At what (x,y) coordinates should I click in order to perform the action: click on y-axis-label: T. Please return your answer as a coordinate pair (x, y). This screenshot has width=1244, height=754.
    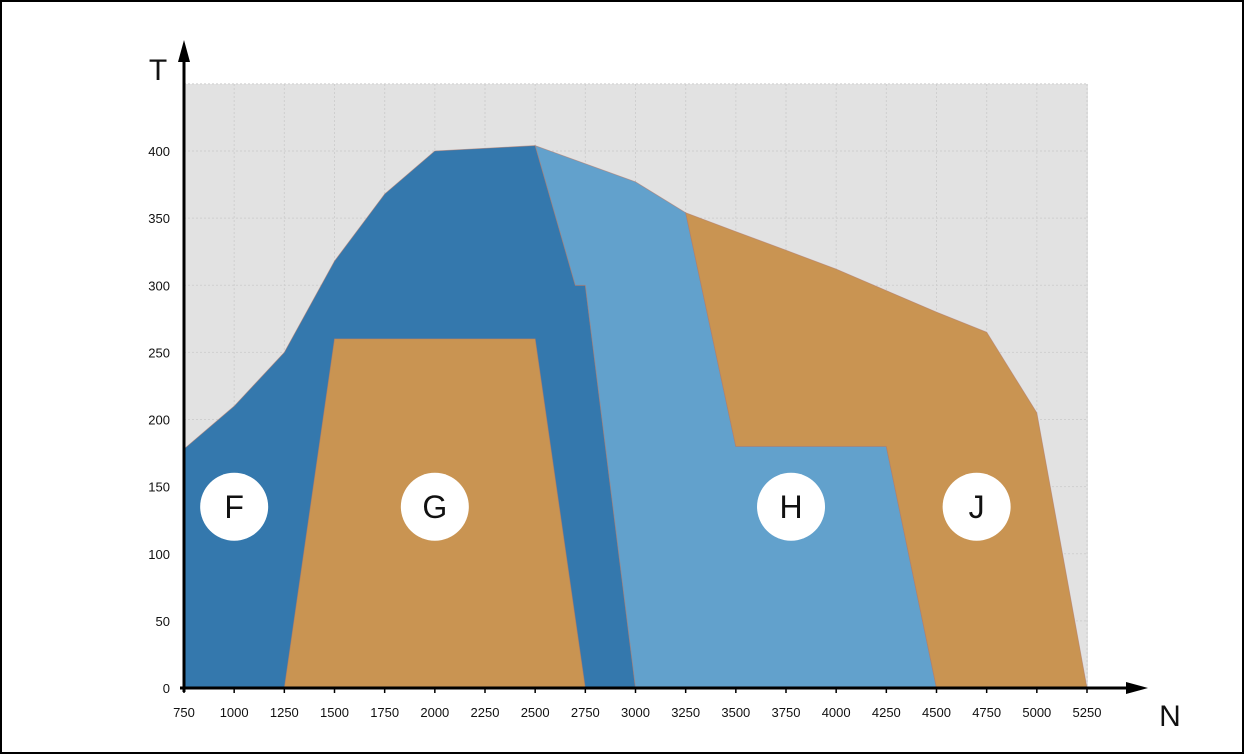
    Looking at the image, I should click on (158, 70).